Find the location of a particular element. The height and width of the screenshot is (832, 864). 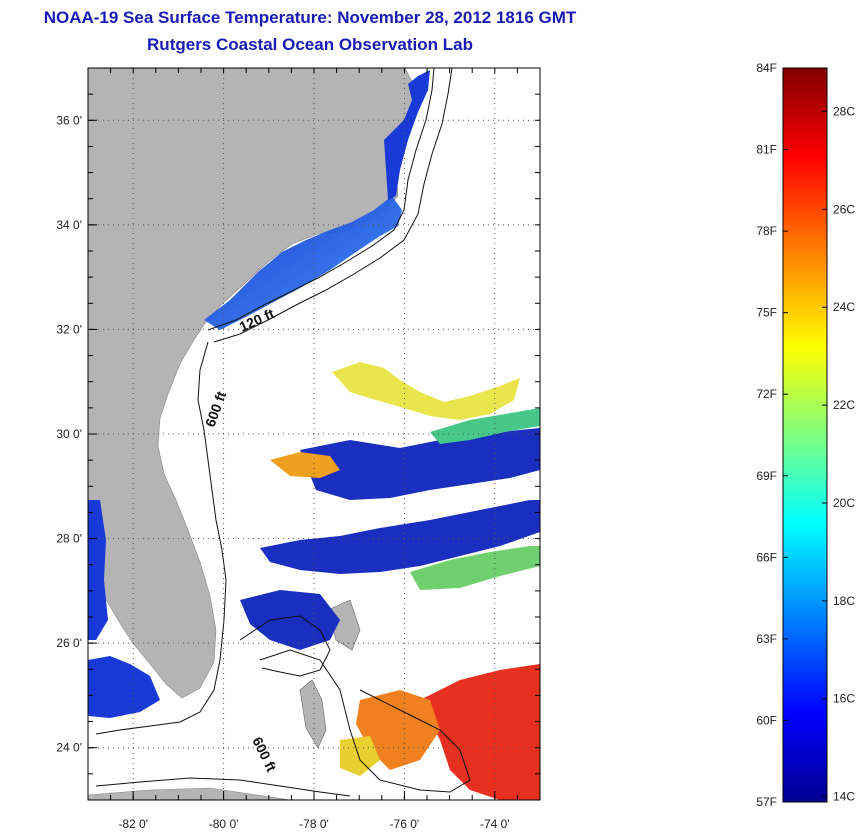

sst-band-2-warm is located at coordinates (475, 568).